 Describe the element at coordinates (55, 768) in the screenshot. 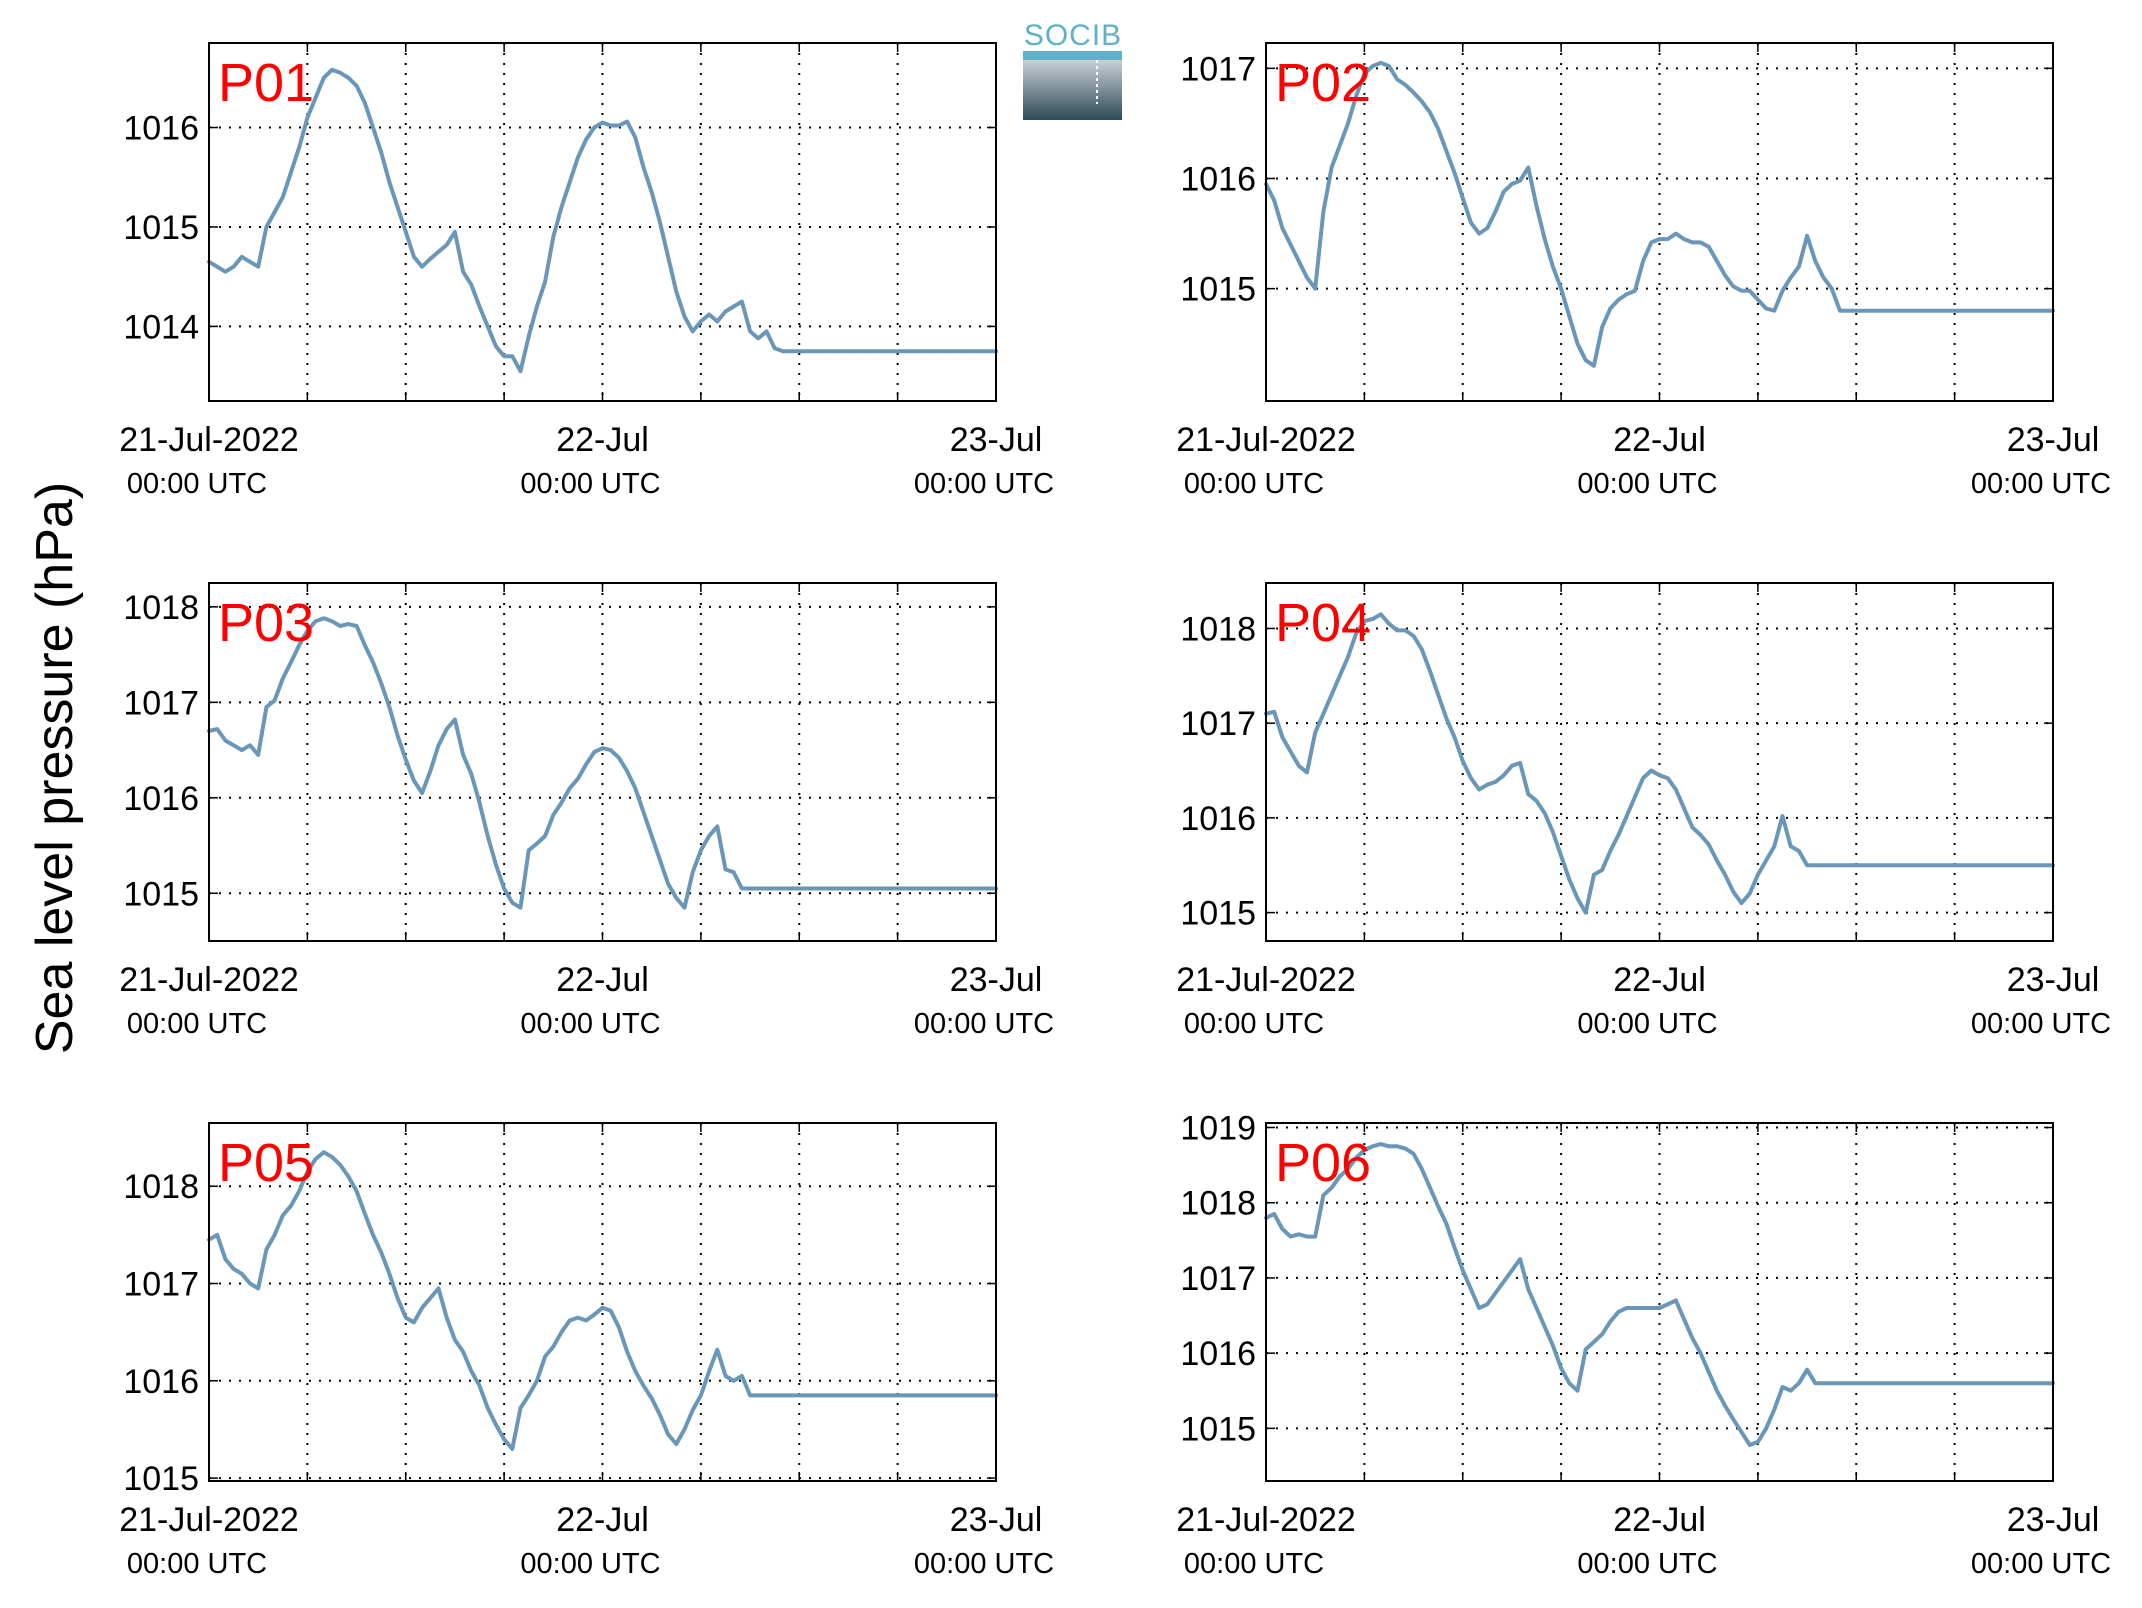

I see `y-axis-title: Sea level pressure (hPa)` at that location.